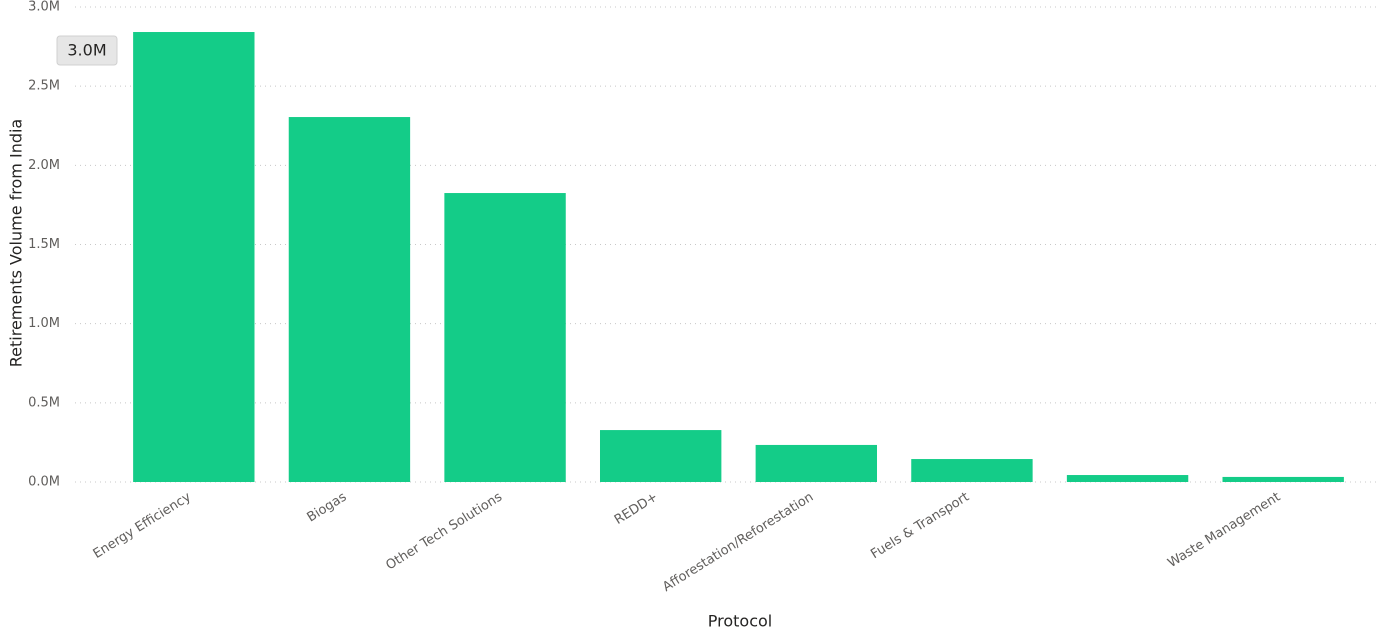  Describe the element at coordinates (636, 509) in the screenshot. I see `x-tick-label: REDD+` at that location.